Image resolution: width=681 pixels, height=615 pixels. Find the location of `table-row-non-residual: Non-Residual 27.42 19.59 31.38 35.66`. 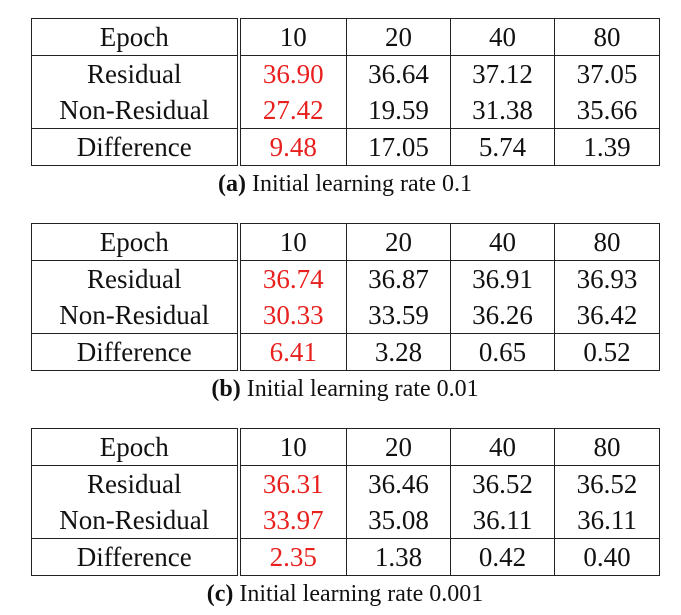

table-row-non-residual: Non-Residual 27.42 19.59 31.38 35.66 is located at coordinates (346, 110).